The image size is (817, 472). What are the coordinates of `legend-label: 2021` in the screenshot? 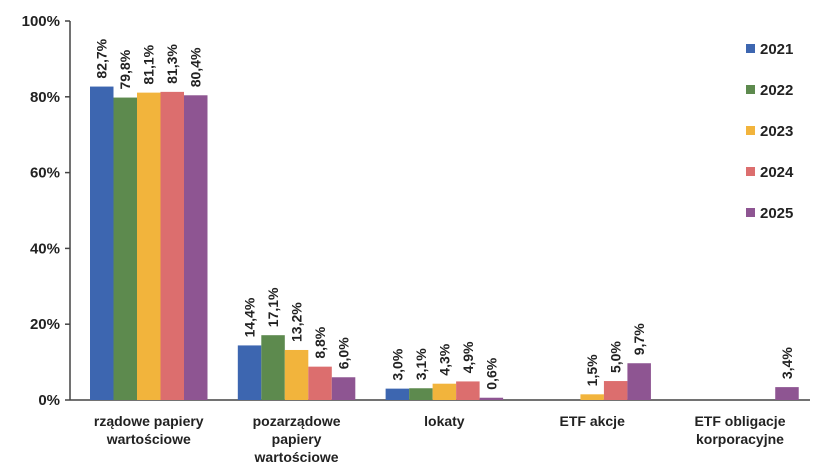 It's located at (776, 49).